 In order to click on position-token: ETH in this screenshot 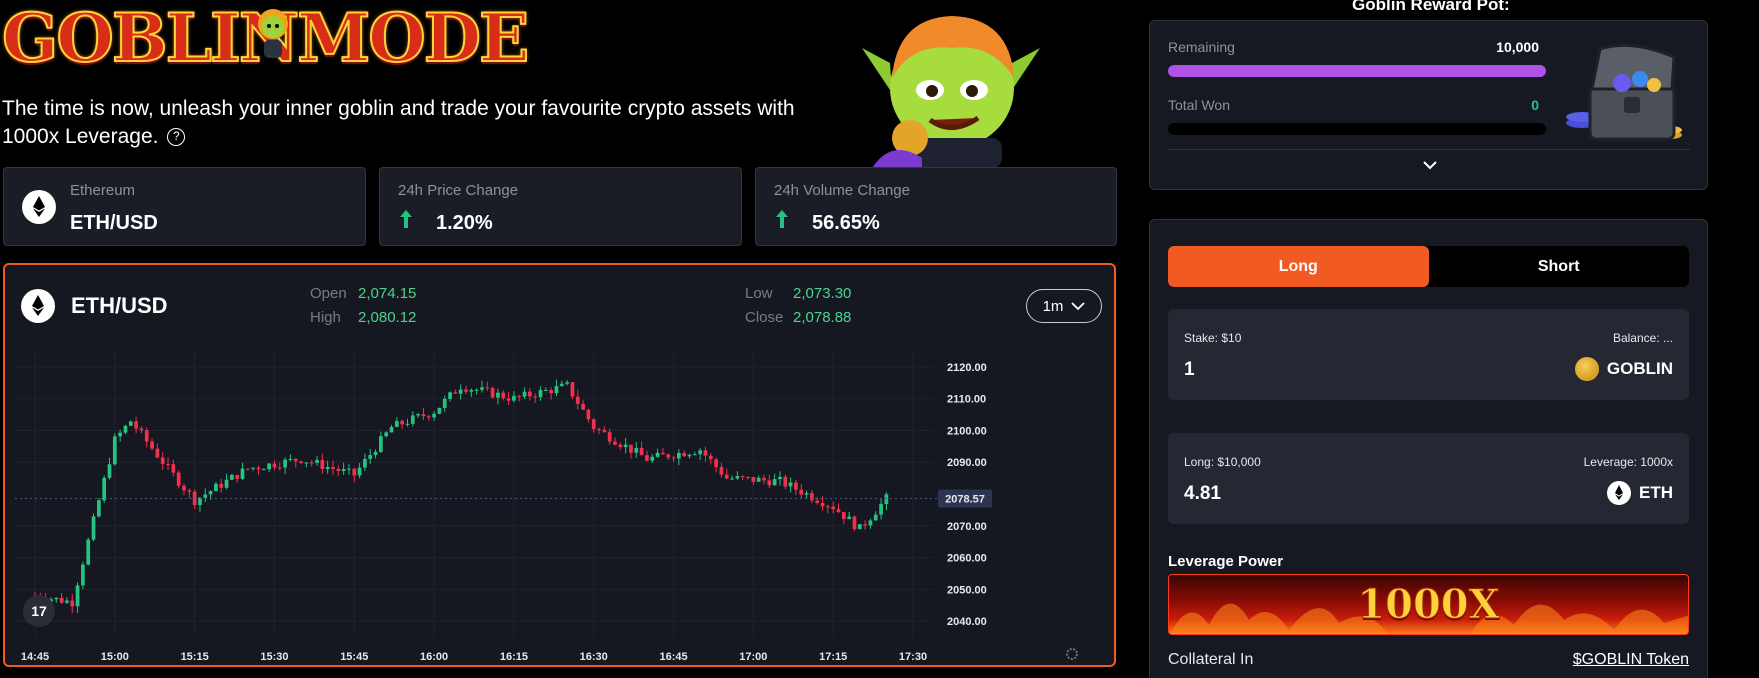, I will do `click(1640, 493)`.